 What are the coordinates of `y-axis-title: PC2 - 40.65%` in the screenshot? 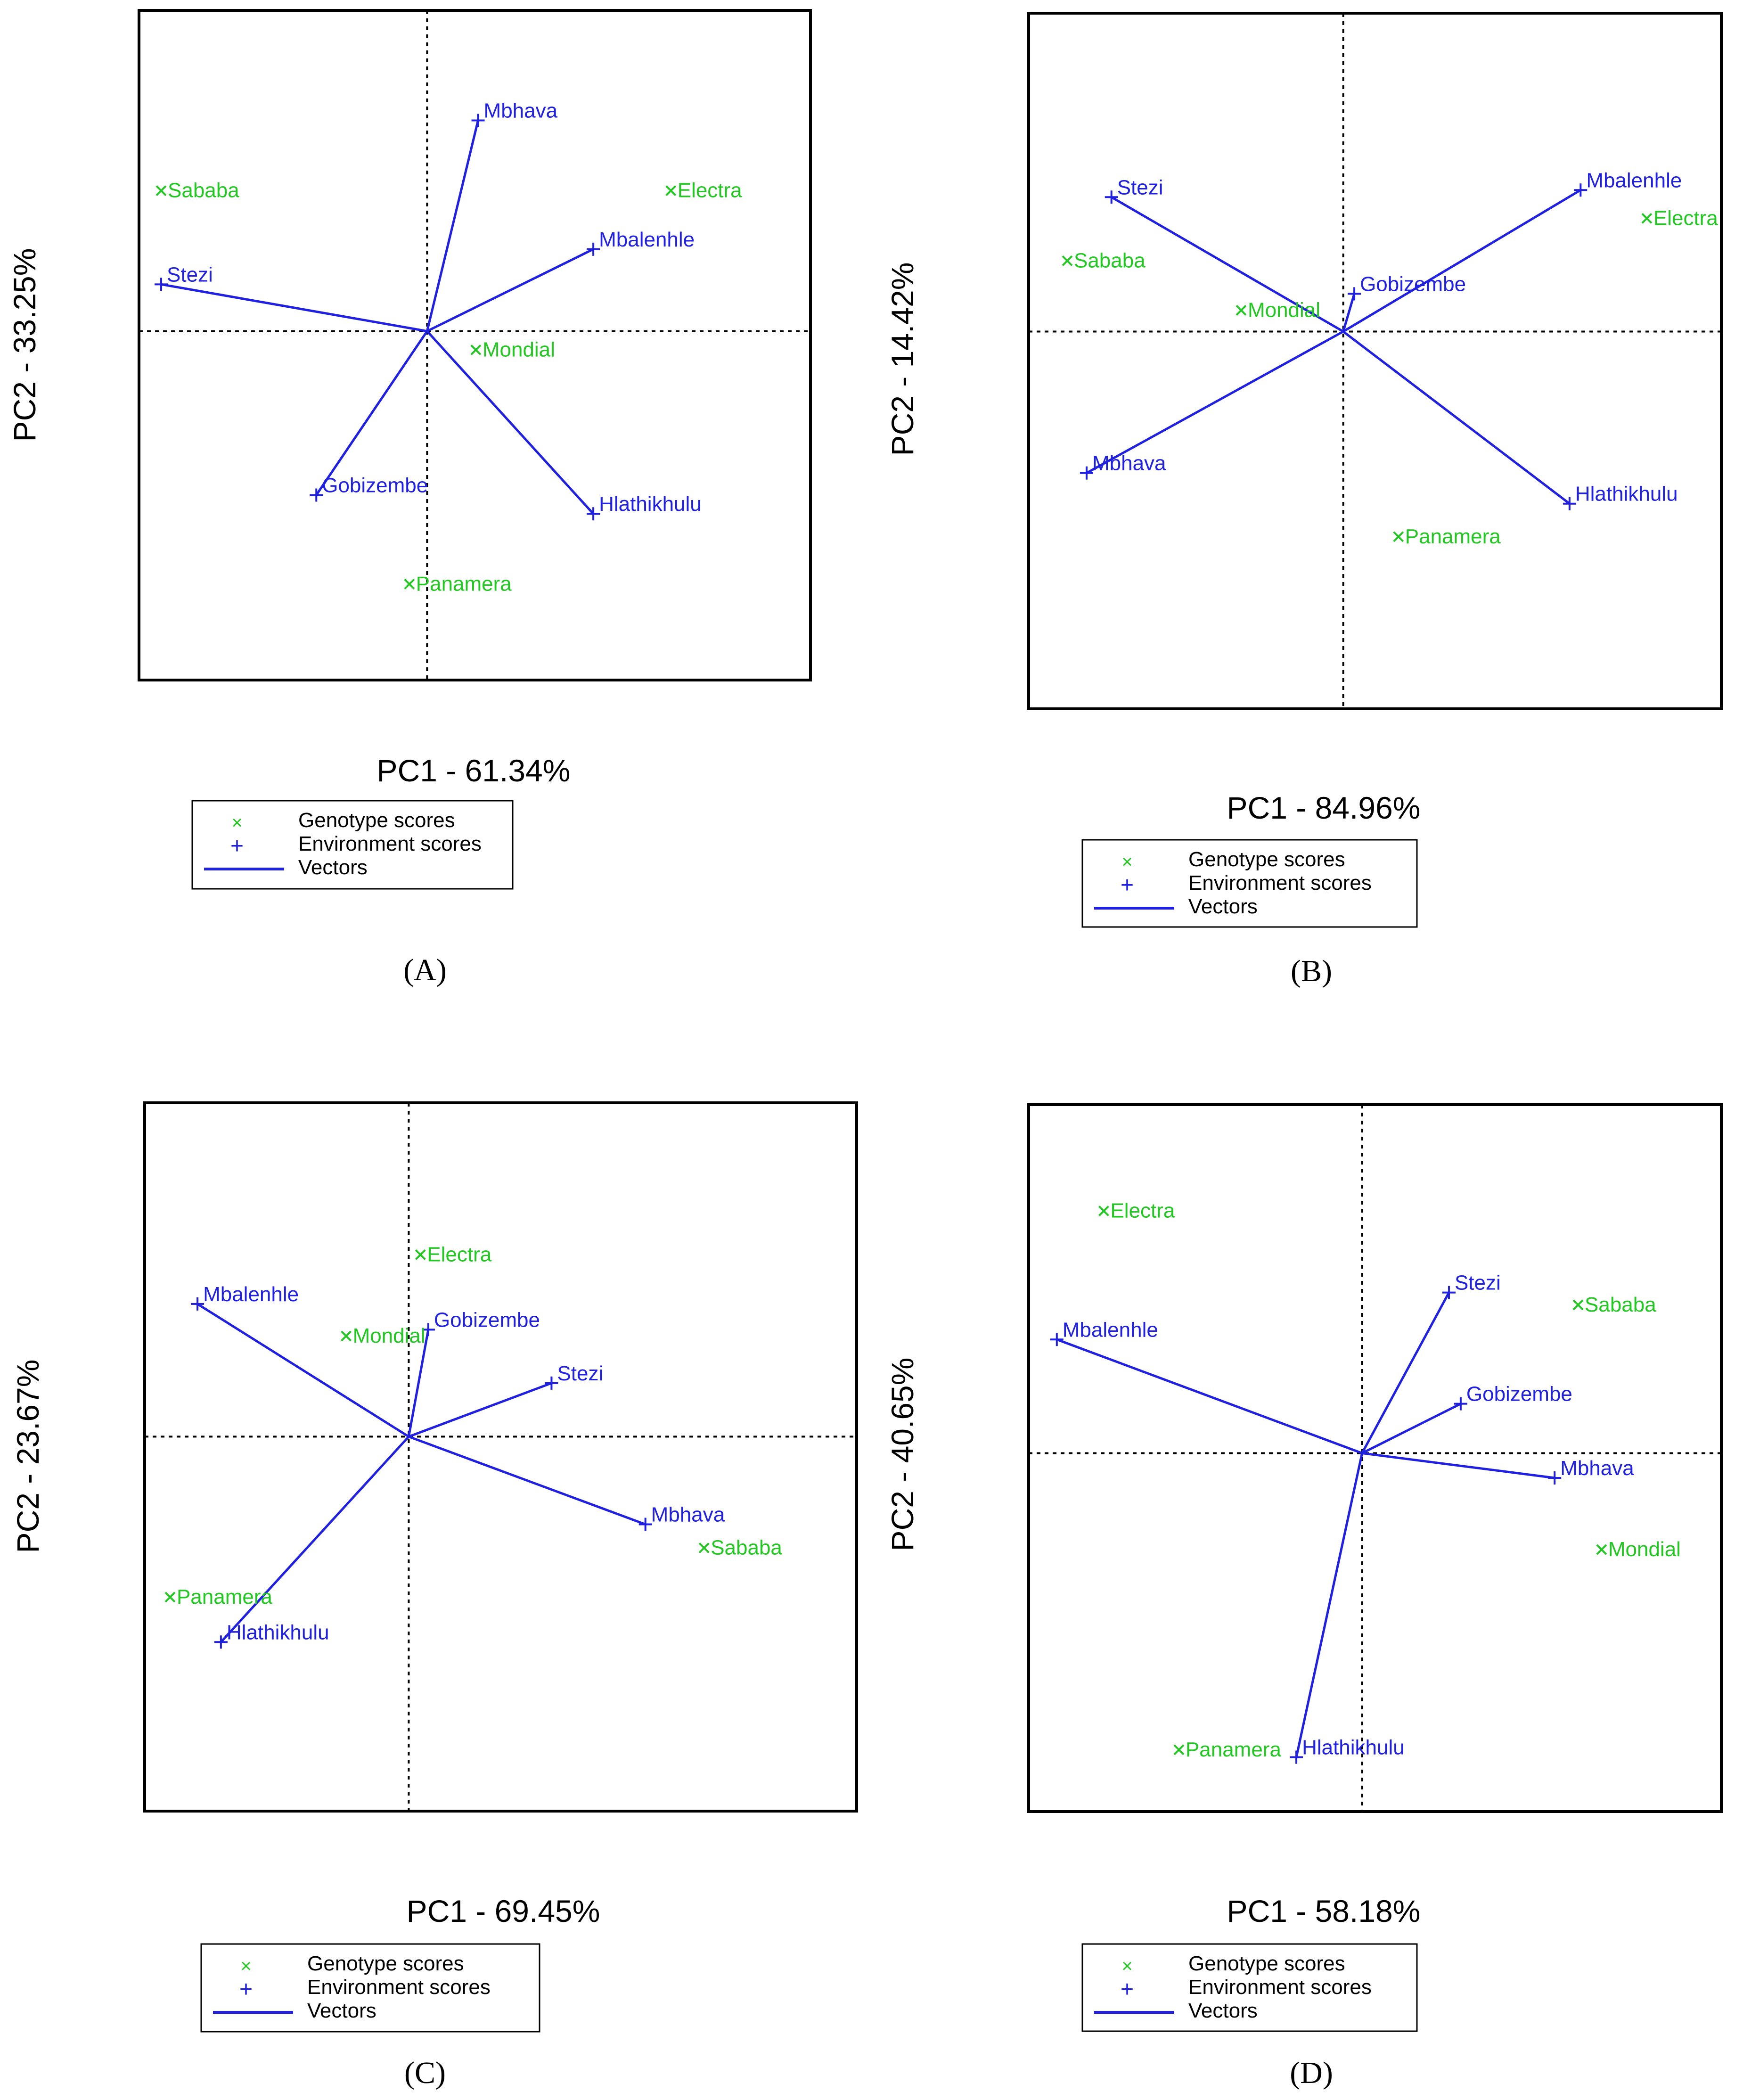 It's located at (902, 1454).